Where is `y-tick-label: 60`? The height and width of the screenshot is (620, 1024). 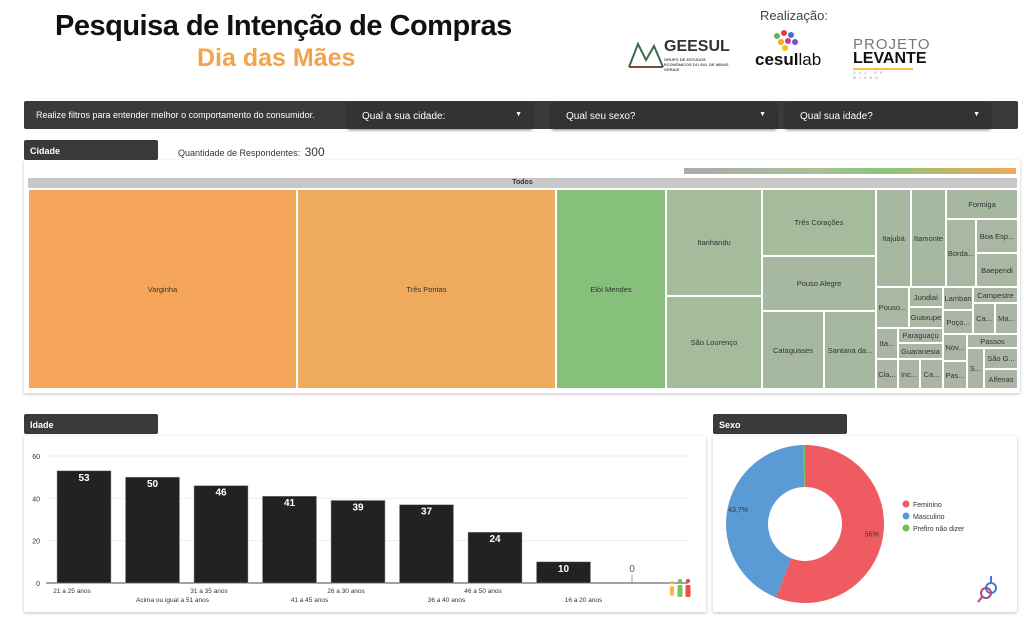 y-tick-label: 60 is located at coordinates (36, 457).